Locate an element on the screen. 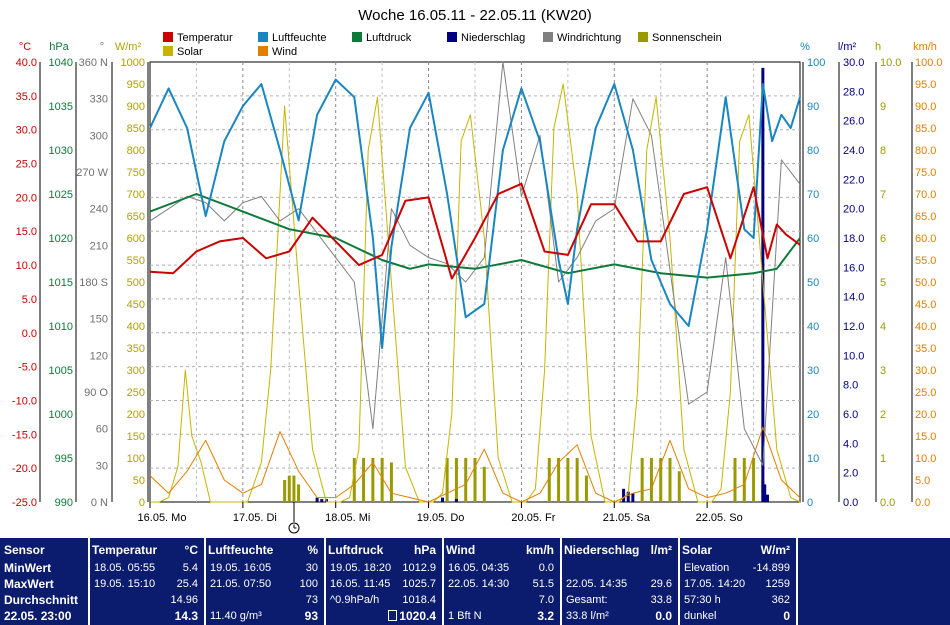  rain-tick-label: 4.0 is located at coordinates (850, 444).